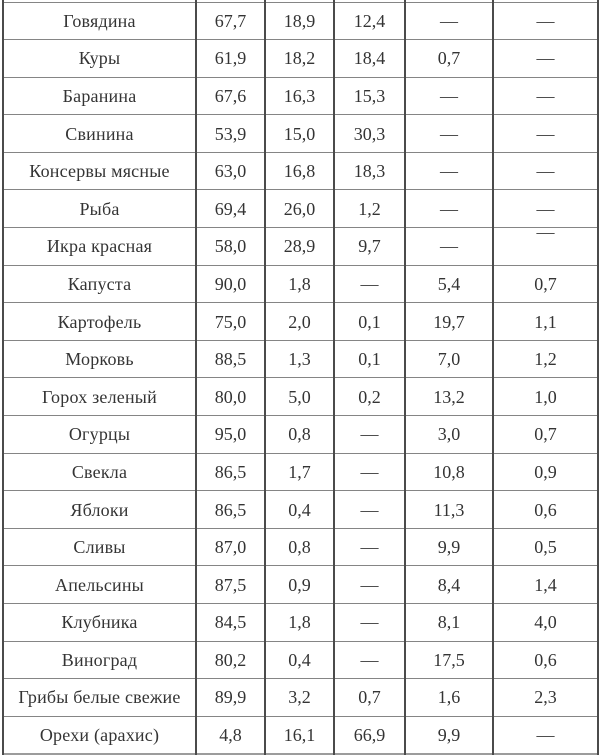  What do you see at coordinates (299, 397) in the screenshot?
I see `value-cell-2: 5,0` at bounding box center [299, 397].